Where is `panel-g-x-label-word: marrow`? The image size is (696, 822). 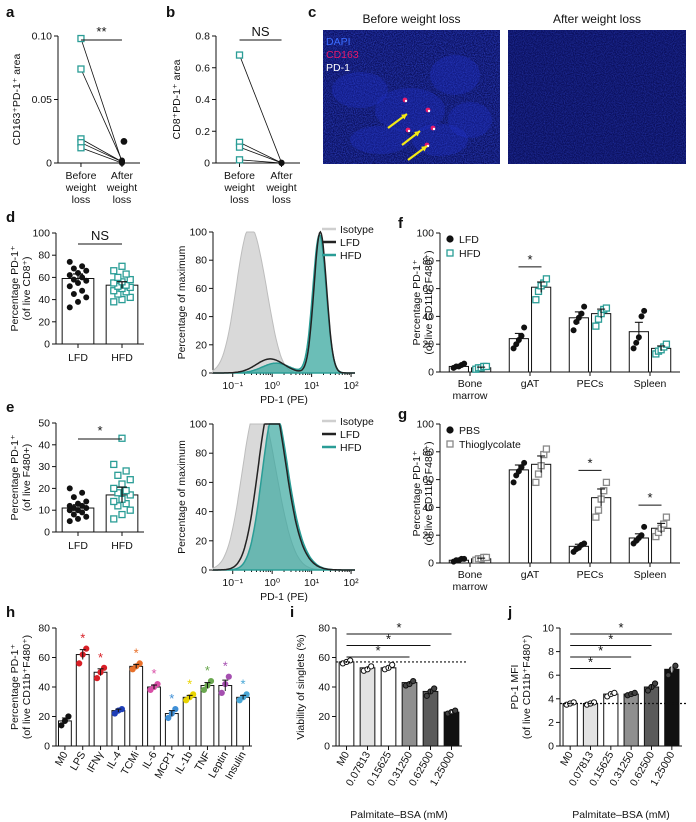 panel-g-x-label-word: marrow is located at coordinates (469, 587).